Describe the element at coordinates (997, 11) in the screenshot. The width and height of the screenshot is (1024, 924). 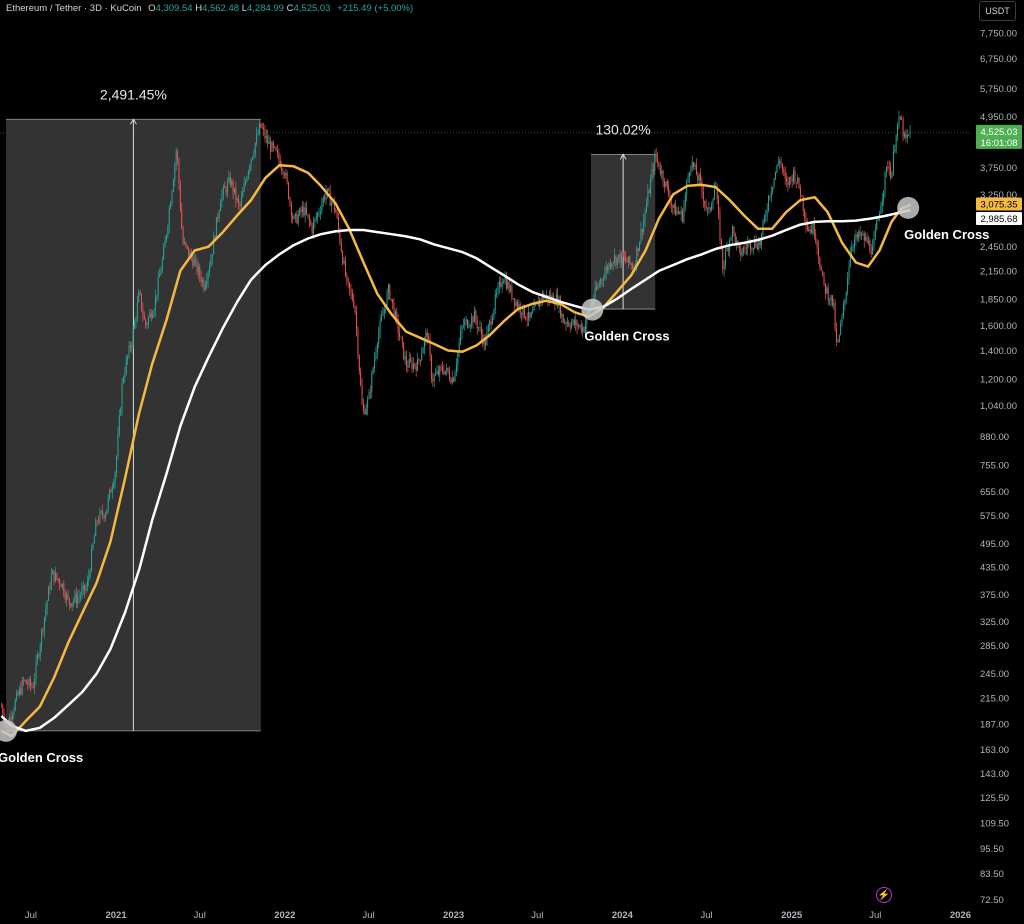
I see `currency-button: USDT` at that location.